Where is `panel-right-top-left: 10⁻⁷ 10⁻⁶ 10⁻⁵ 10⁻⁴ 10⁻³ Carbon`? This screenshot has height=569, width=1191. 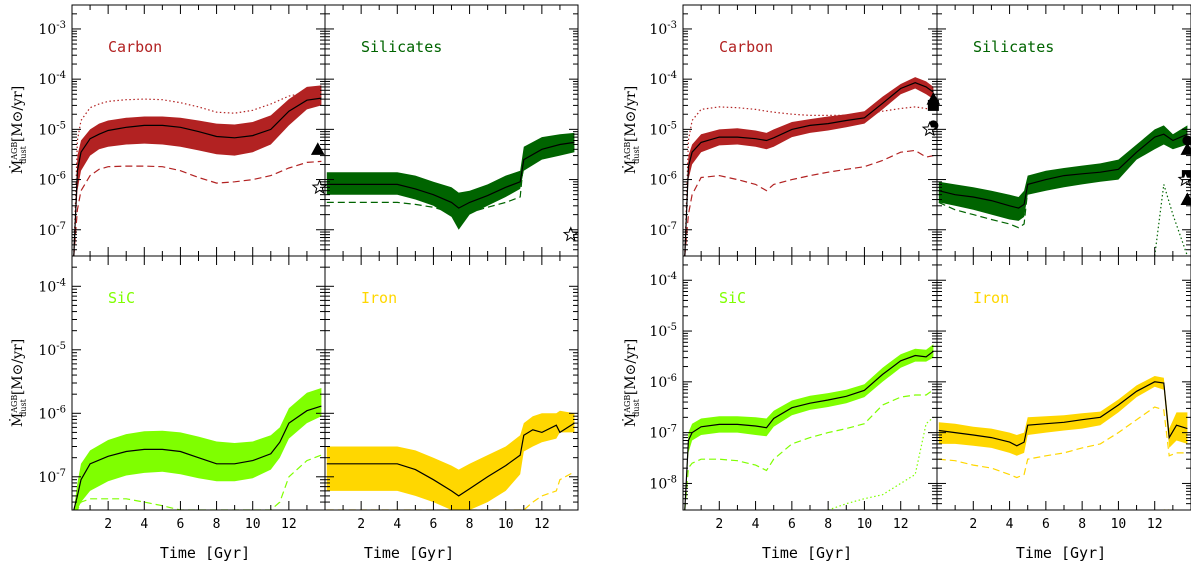
panel-right-top-left: 10⁻⁷ 10⁻⁶ 10⁻⁵ 10⁻⁴ 10⁻³ Carbon is located at coordinates (795, 130).